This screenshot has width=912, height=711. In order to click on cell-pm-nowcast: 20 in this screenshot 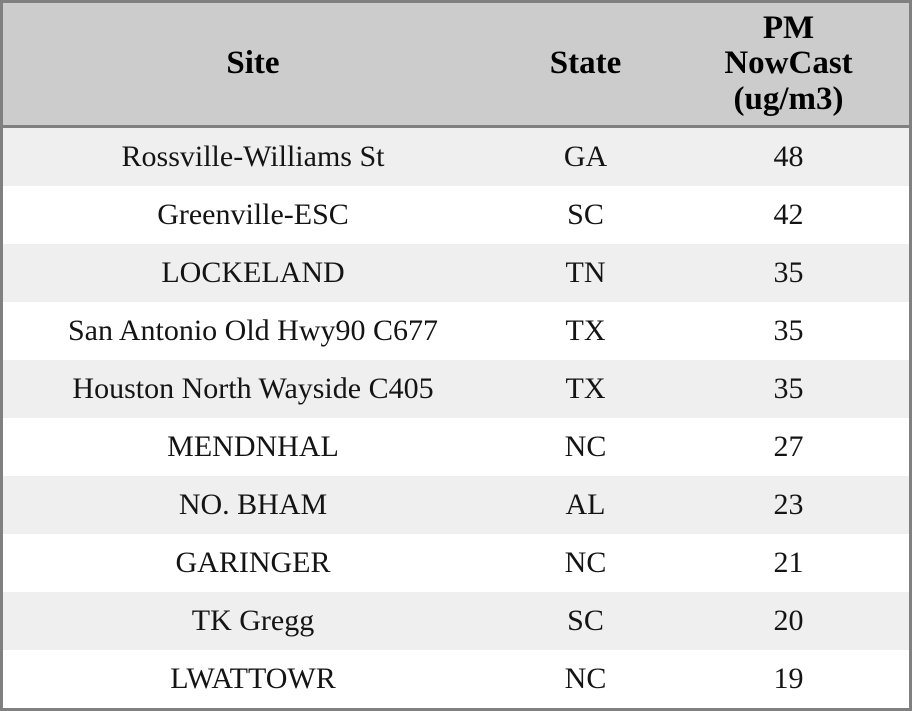, I will do `click(788, 620)`.